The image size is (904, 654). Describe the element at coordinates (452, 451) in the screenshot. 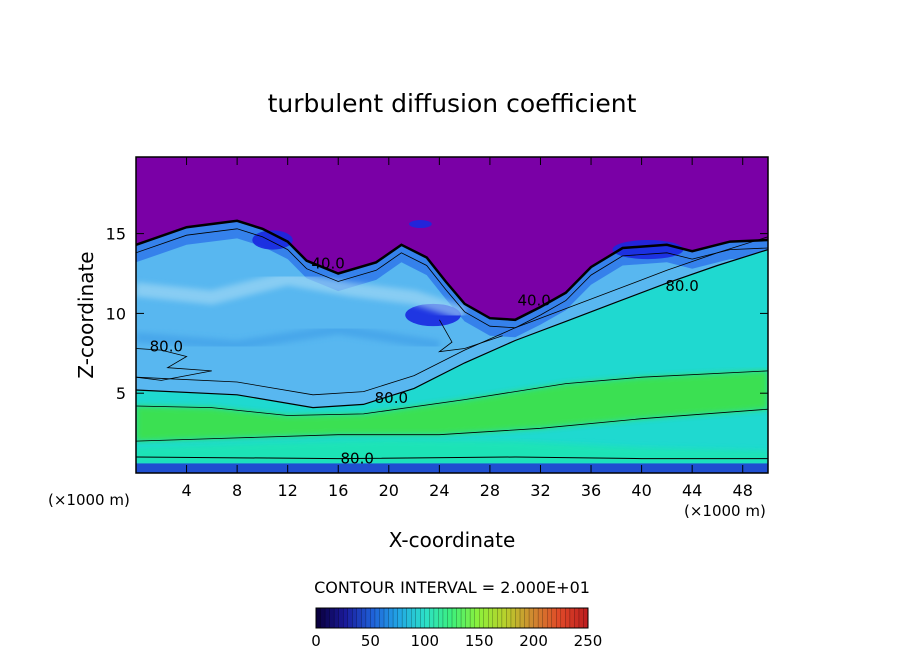

I see `field-aqua-band` at that location.